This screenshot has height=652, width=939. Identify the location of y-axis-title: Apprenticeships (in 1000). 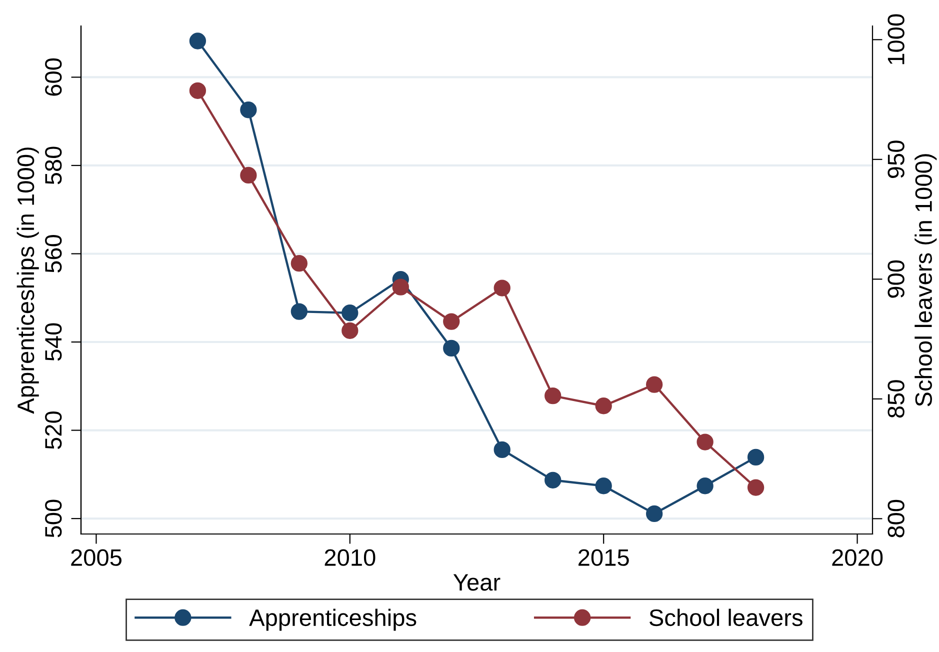
(27, 281).